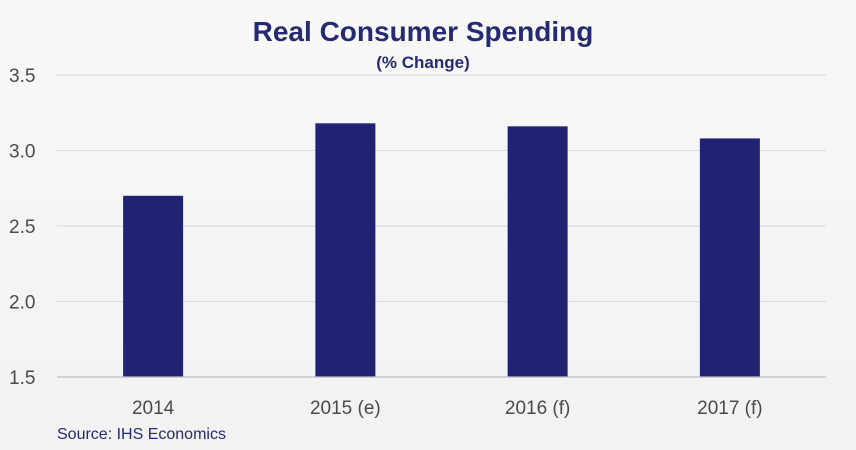 The image size is (856, 450). What do you see at coordinates (153, 286) in the screenshot?
I see `bar-2014` at bounding box center [153, 286].